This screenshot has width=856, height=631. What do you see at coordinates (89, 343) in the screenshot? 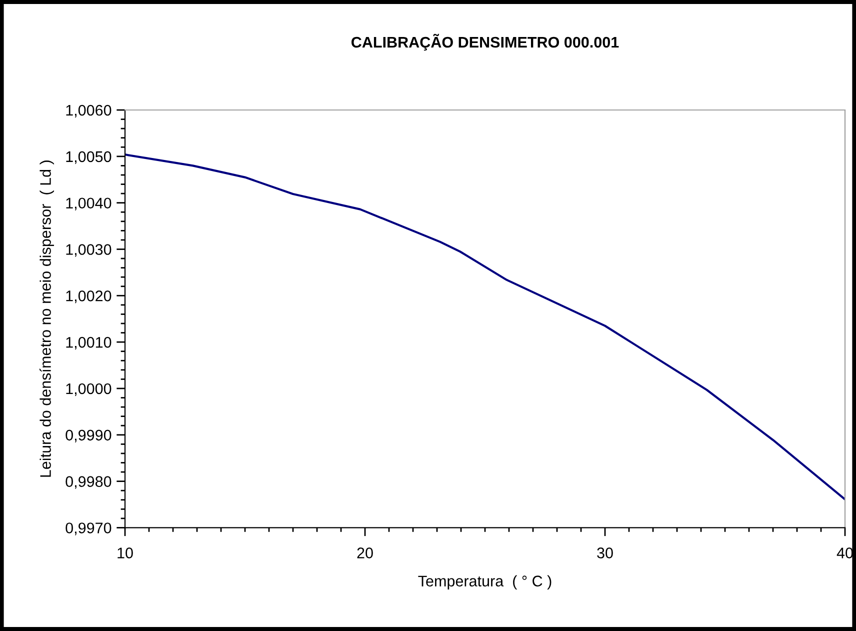
I see `y-tick-label: 1,0010` at bounding box center [89, 343].